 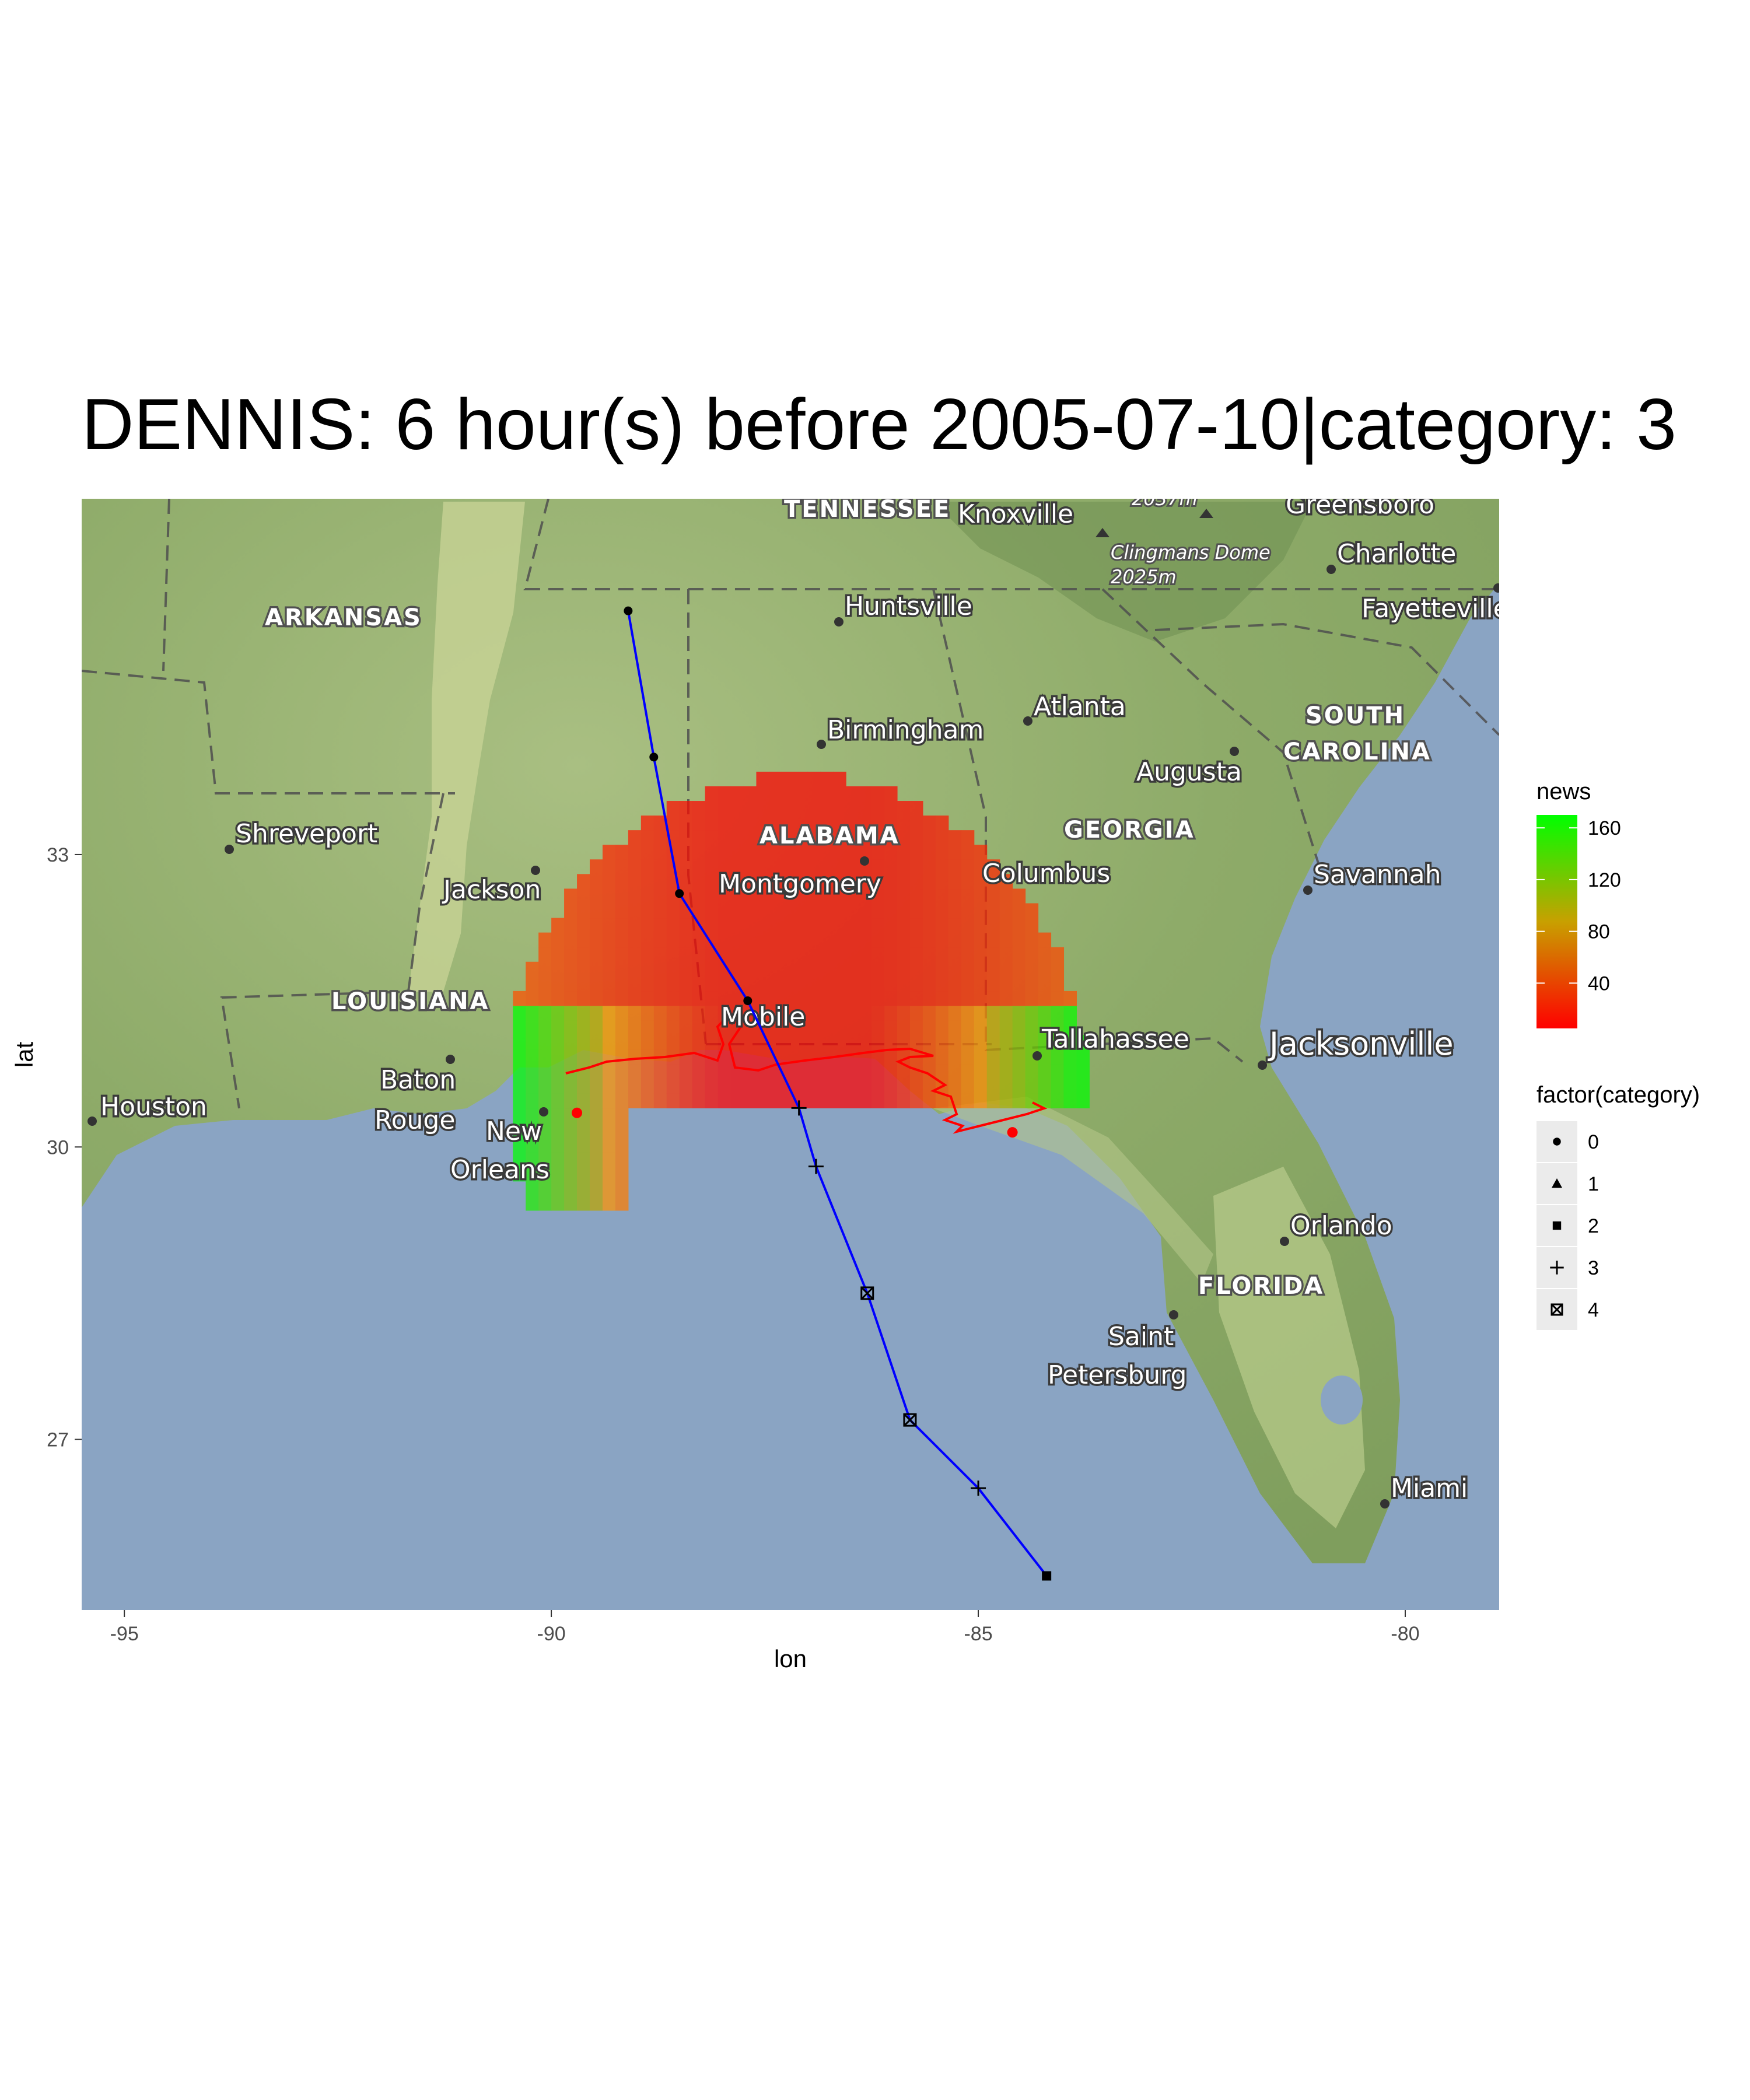 What do you see at coordinates (1599, 984) in the screenshot?
I see `colorbar-label: 40` at bounding box center [1599, 984].